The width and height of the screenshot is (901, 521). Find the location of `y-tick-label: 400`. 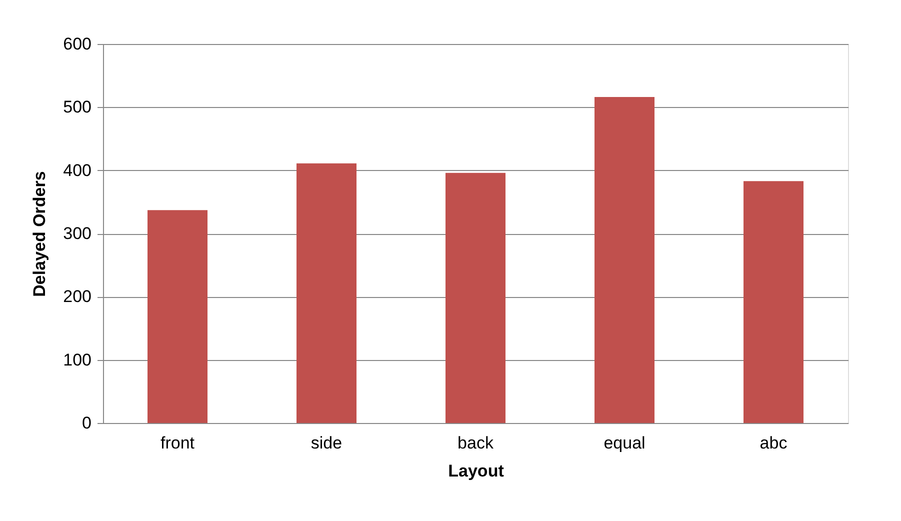

y-tick-label: 400 is located at coordinates (77, 170).